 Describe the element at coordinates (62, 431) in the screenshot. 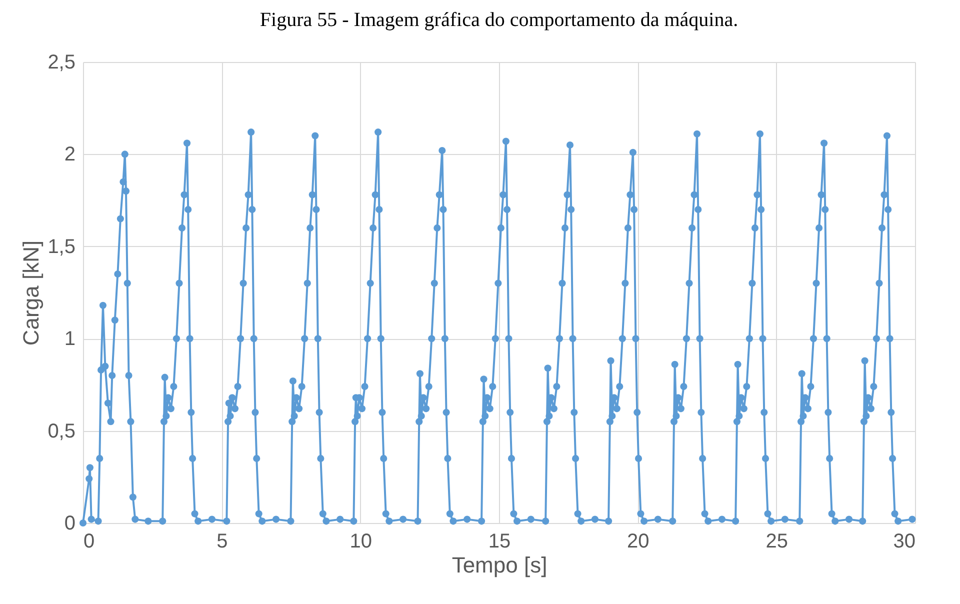

I see `y-tick-label: 0,5` at that location.